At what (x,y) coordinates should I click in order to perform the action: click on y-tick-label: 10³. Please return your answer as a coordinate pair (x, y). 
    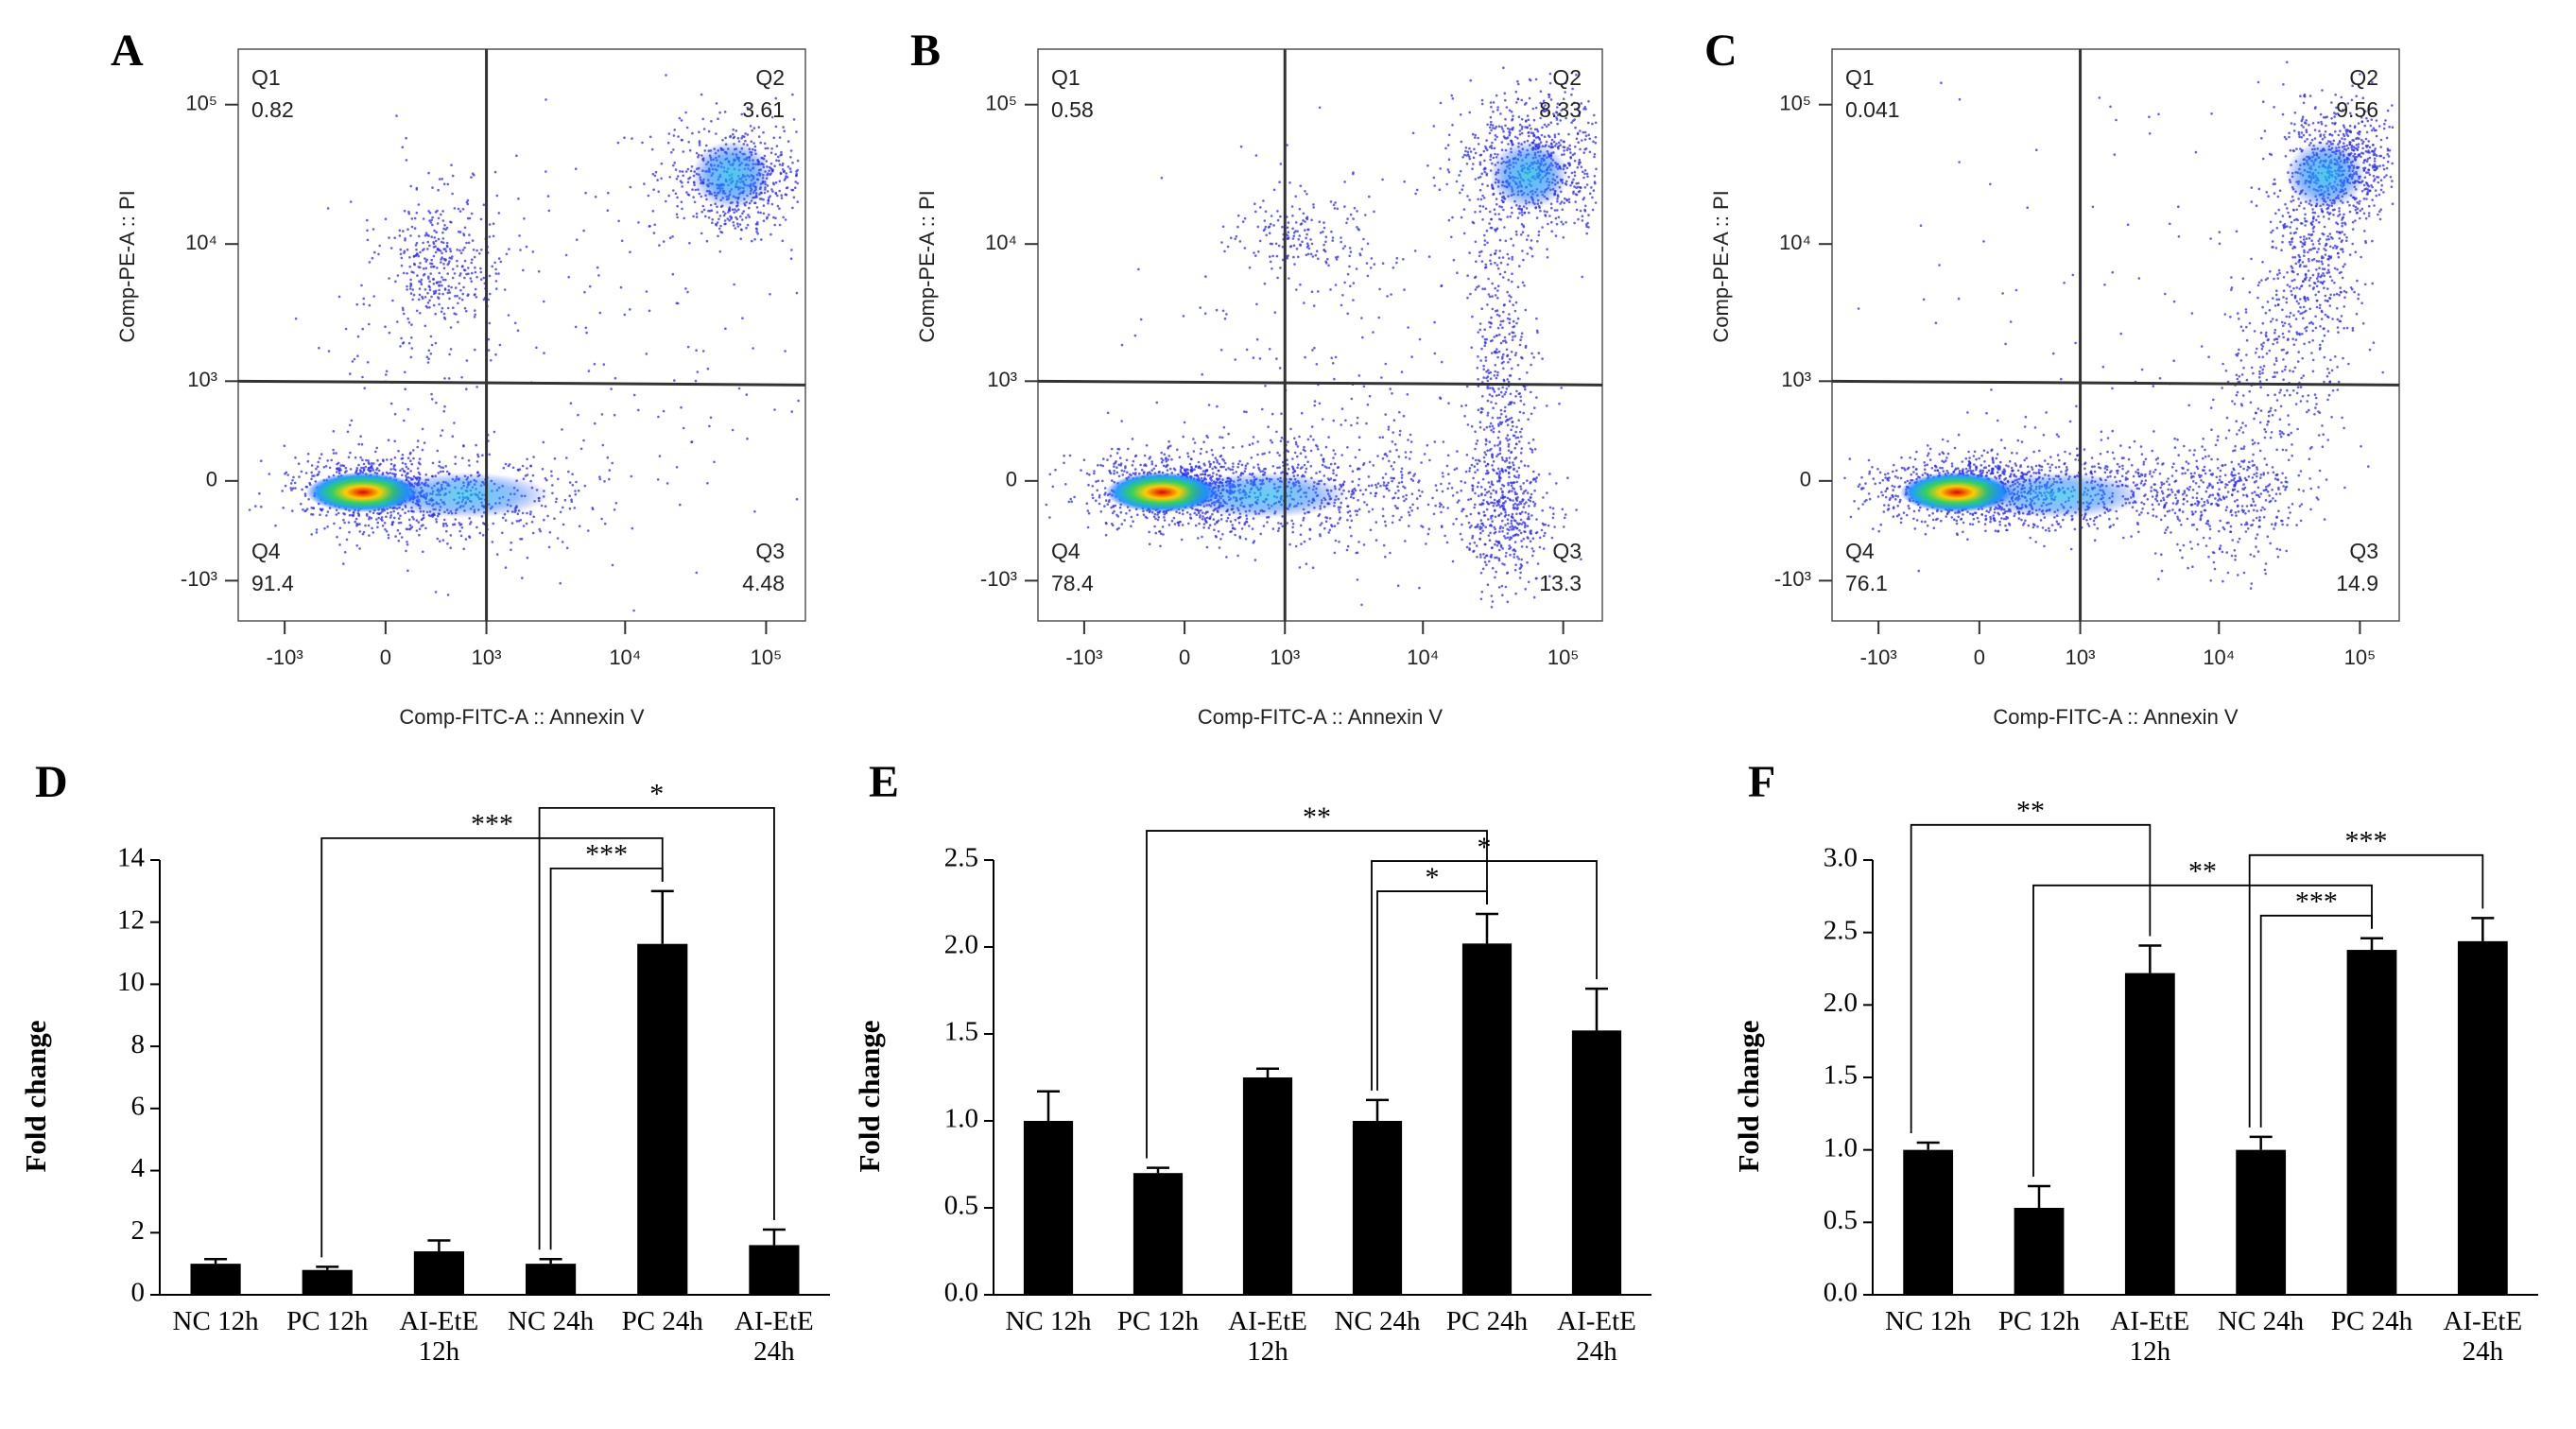
    Looking at the image, I should click on (202, 380).